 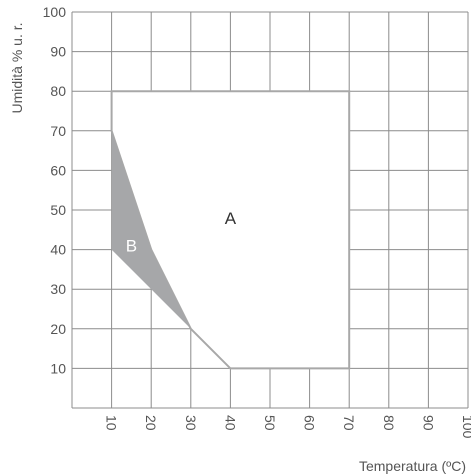 What do you see at coordinates (58, 250) in the screenshot?
I see `y-tick-label: 40` at bounding box center [58, 250].